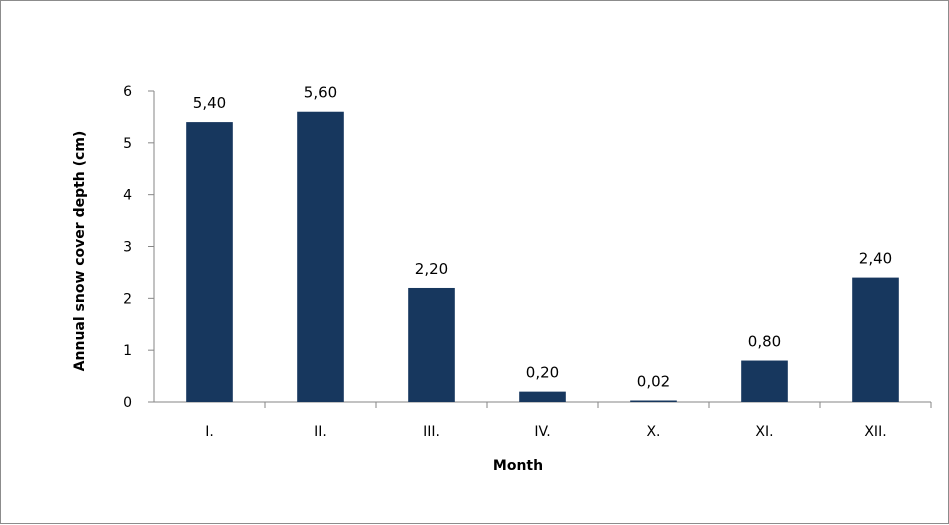  Describe the element at coordinates (764, 432) in the screenshot. I see `x-tick-label: XI.` at that location.